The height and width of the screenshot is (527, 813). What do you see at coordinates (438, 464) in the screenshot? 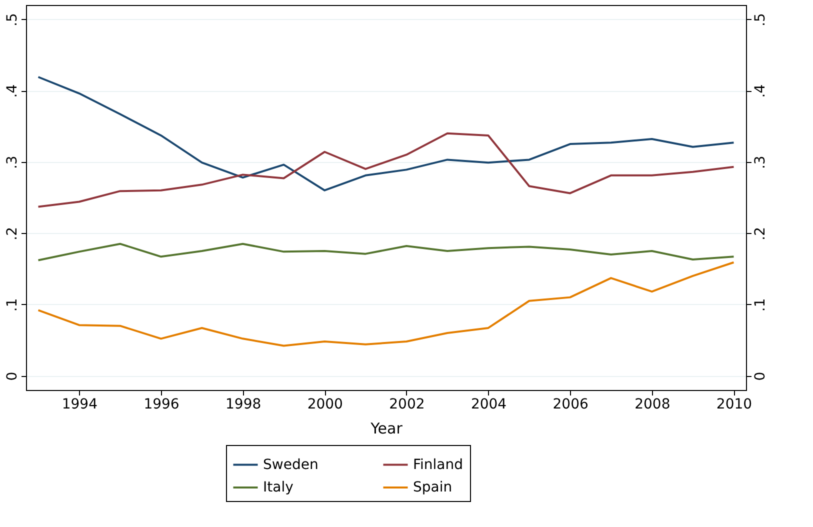
I see `legend-label: Finland` at bounding box center [438, 464].